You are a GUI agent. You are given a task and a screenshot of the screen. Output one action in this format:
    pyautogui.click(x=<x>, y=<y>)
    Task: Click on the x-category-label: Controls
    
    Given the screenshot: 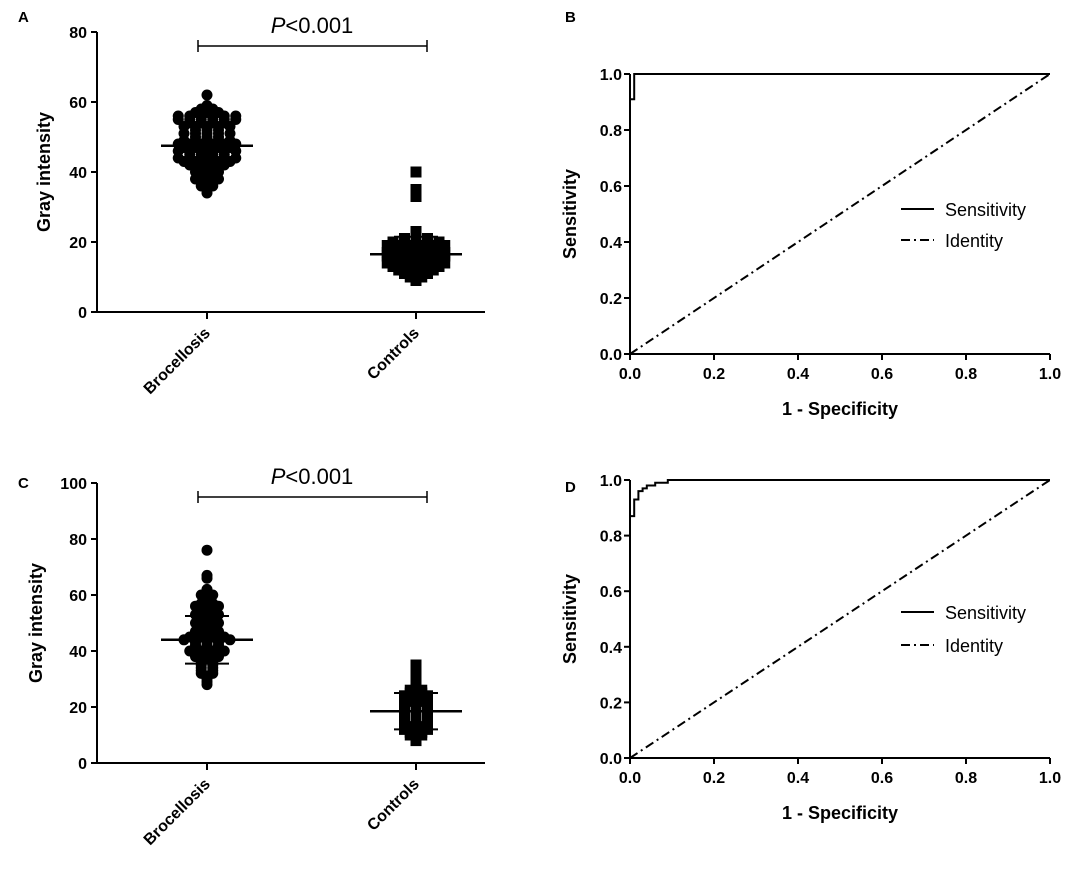 What is the action you would take?
    pyautogui.click(x=393, y=805)
    